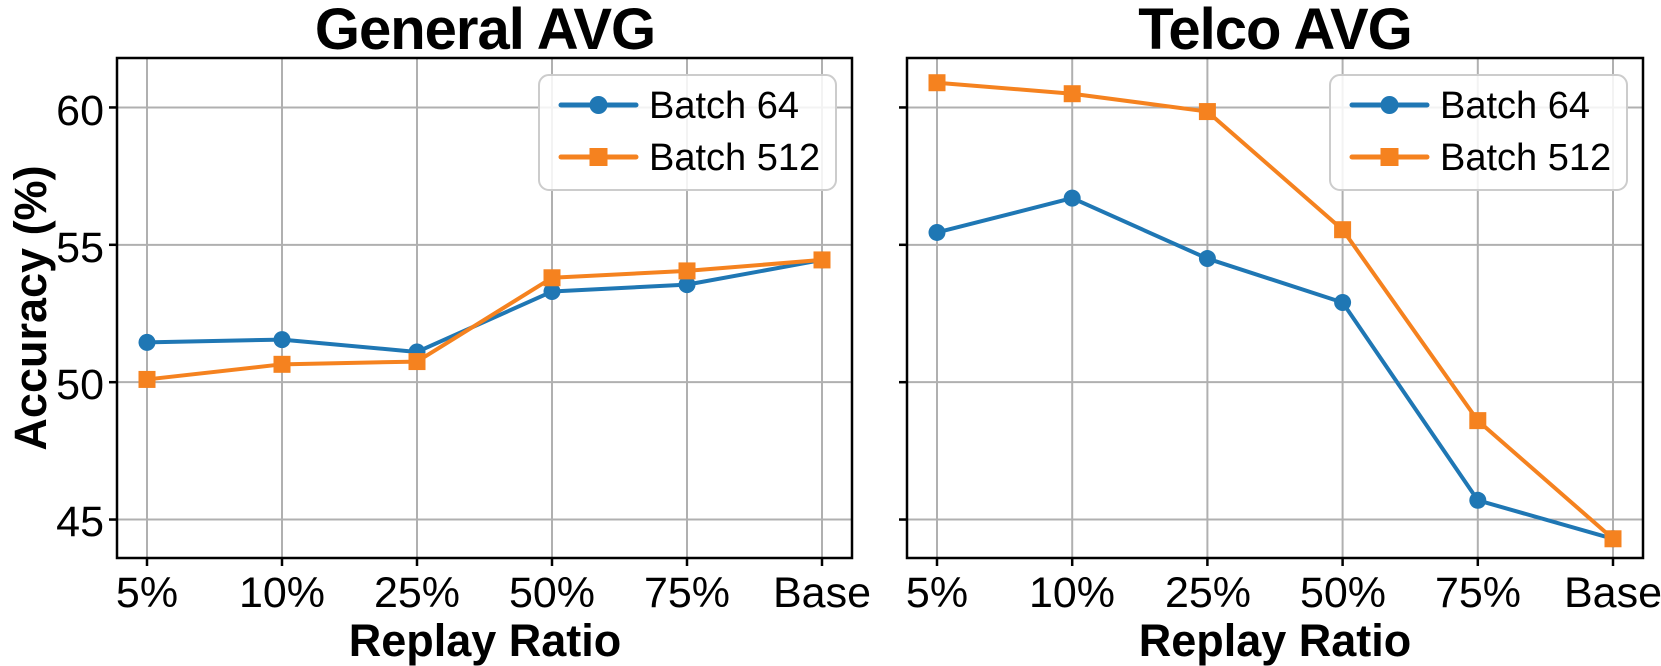  I want to click on y-tick-label-50: 50, so click(80, 385).